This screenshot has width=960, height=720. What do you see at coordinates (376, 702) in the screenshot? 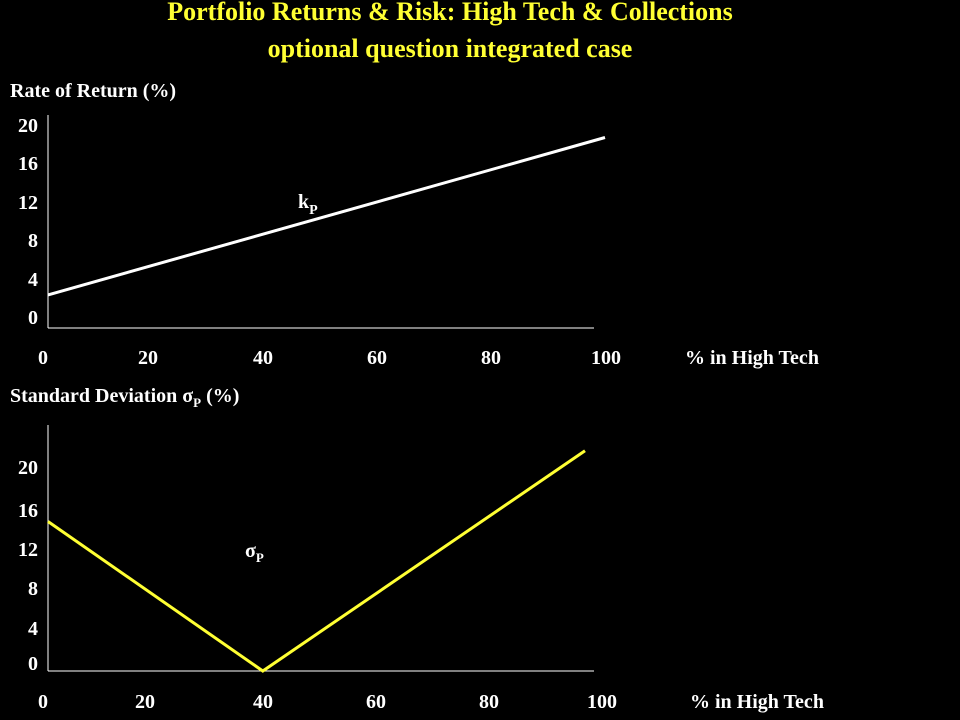
I see `risk-xtick-label: 60` at bounding box center [376, 702].